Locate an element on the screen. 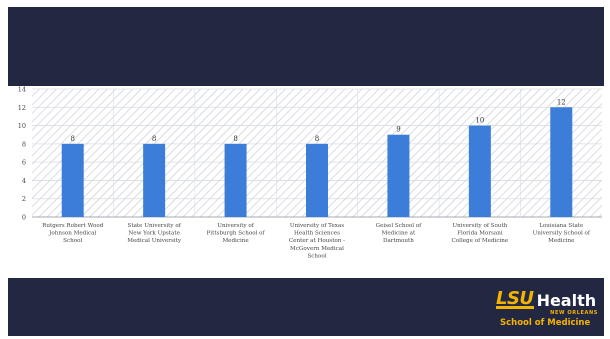 The image size is (610, 339). y-tick-label: 12 is located at coordinates (22, 108).